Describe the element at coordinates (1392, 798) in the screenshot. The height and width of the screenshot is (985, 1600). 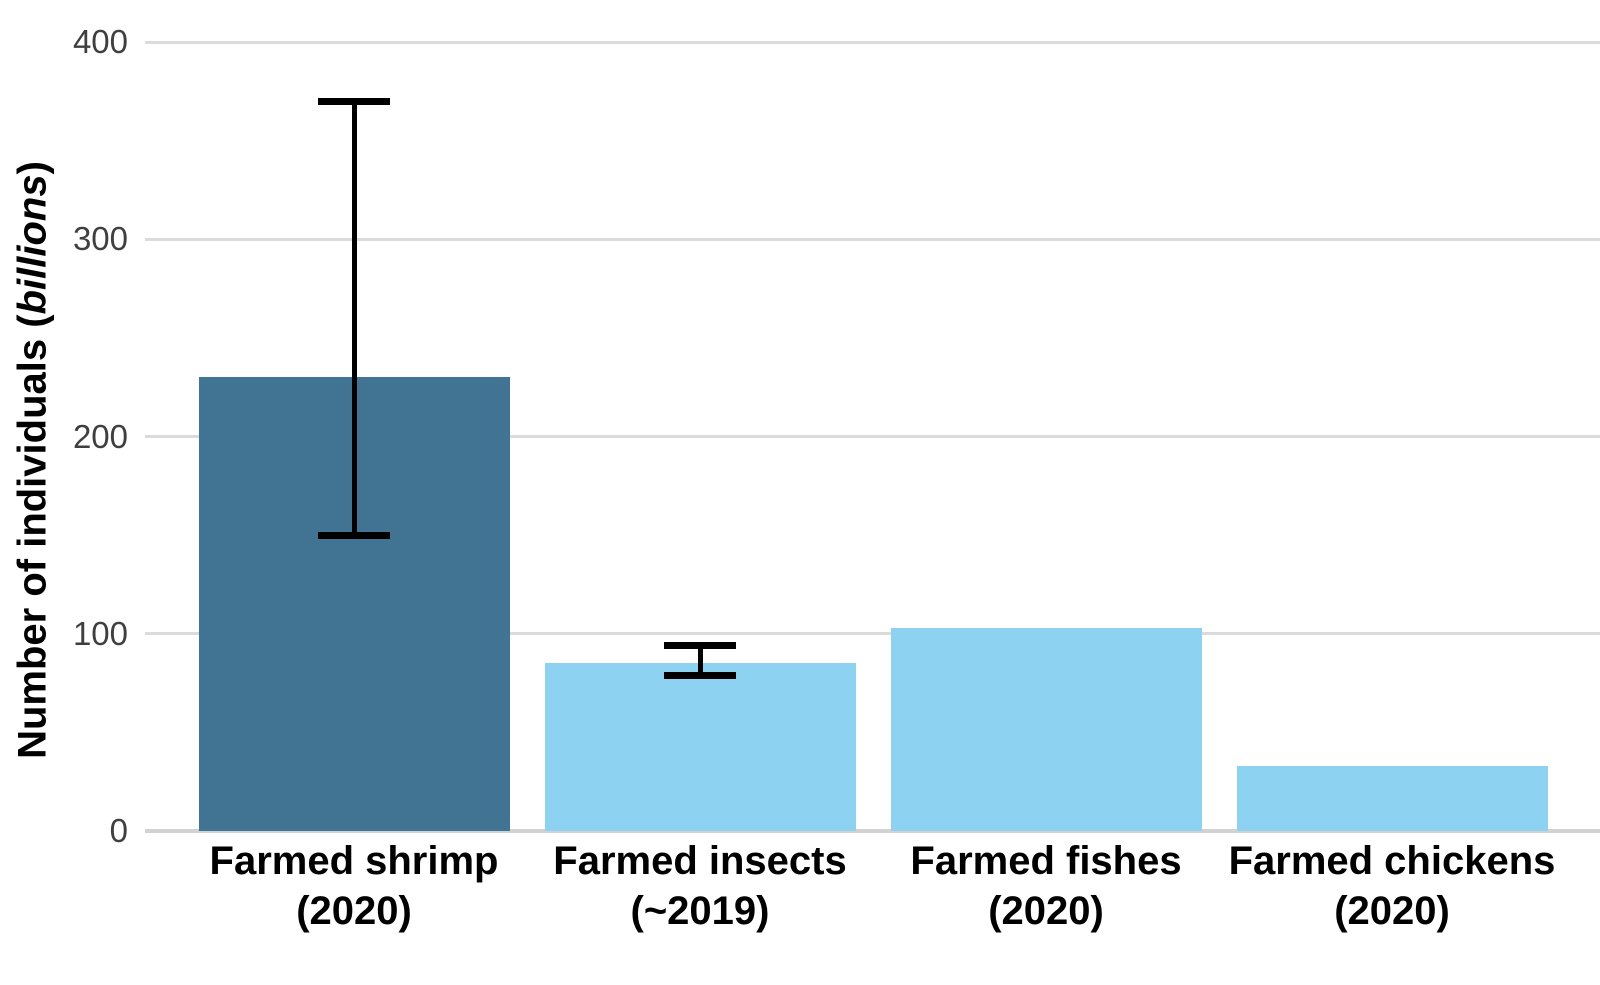
I see `bar-farmed-chickens` at that location.